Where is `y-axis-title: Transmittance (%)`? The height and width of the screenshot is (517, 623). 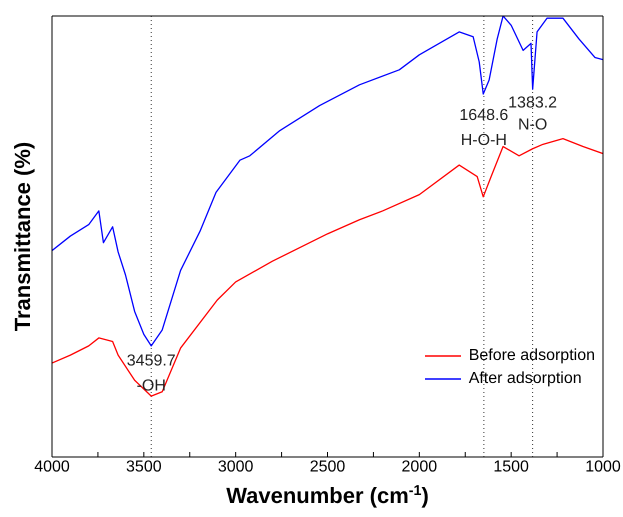 y-axis-title: Transmittance (%) is located at coordinates (22, 237).